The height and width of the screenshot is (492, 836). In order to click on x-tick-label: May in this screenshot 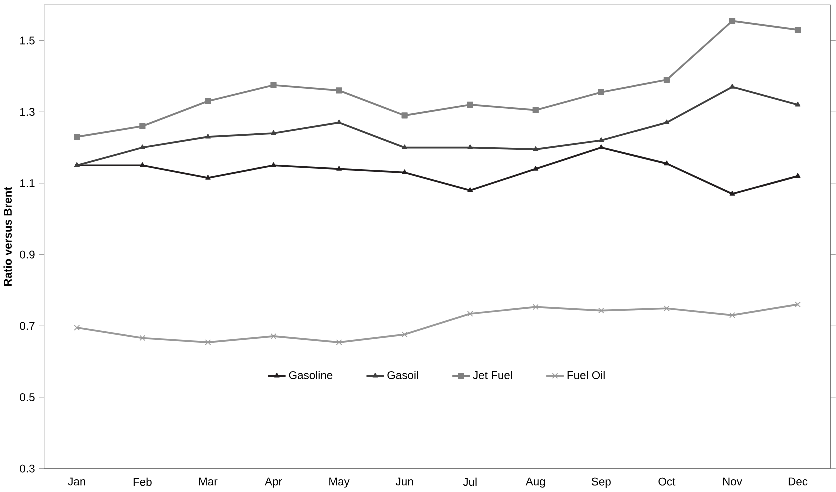, I will do `click(340, 483)`.